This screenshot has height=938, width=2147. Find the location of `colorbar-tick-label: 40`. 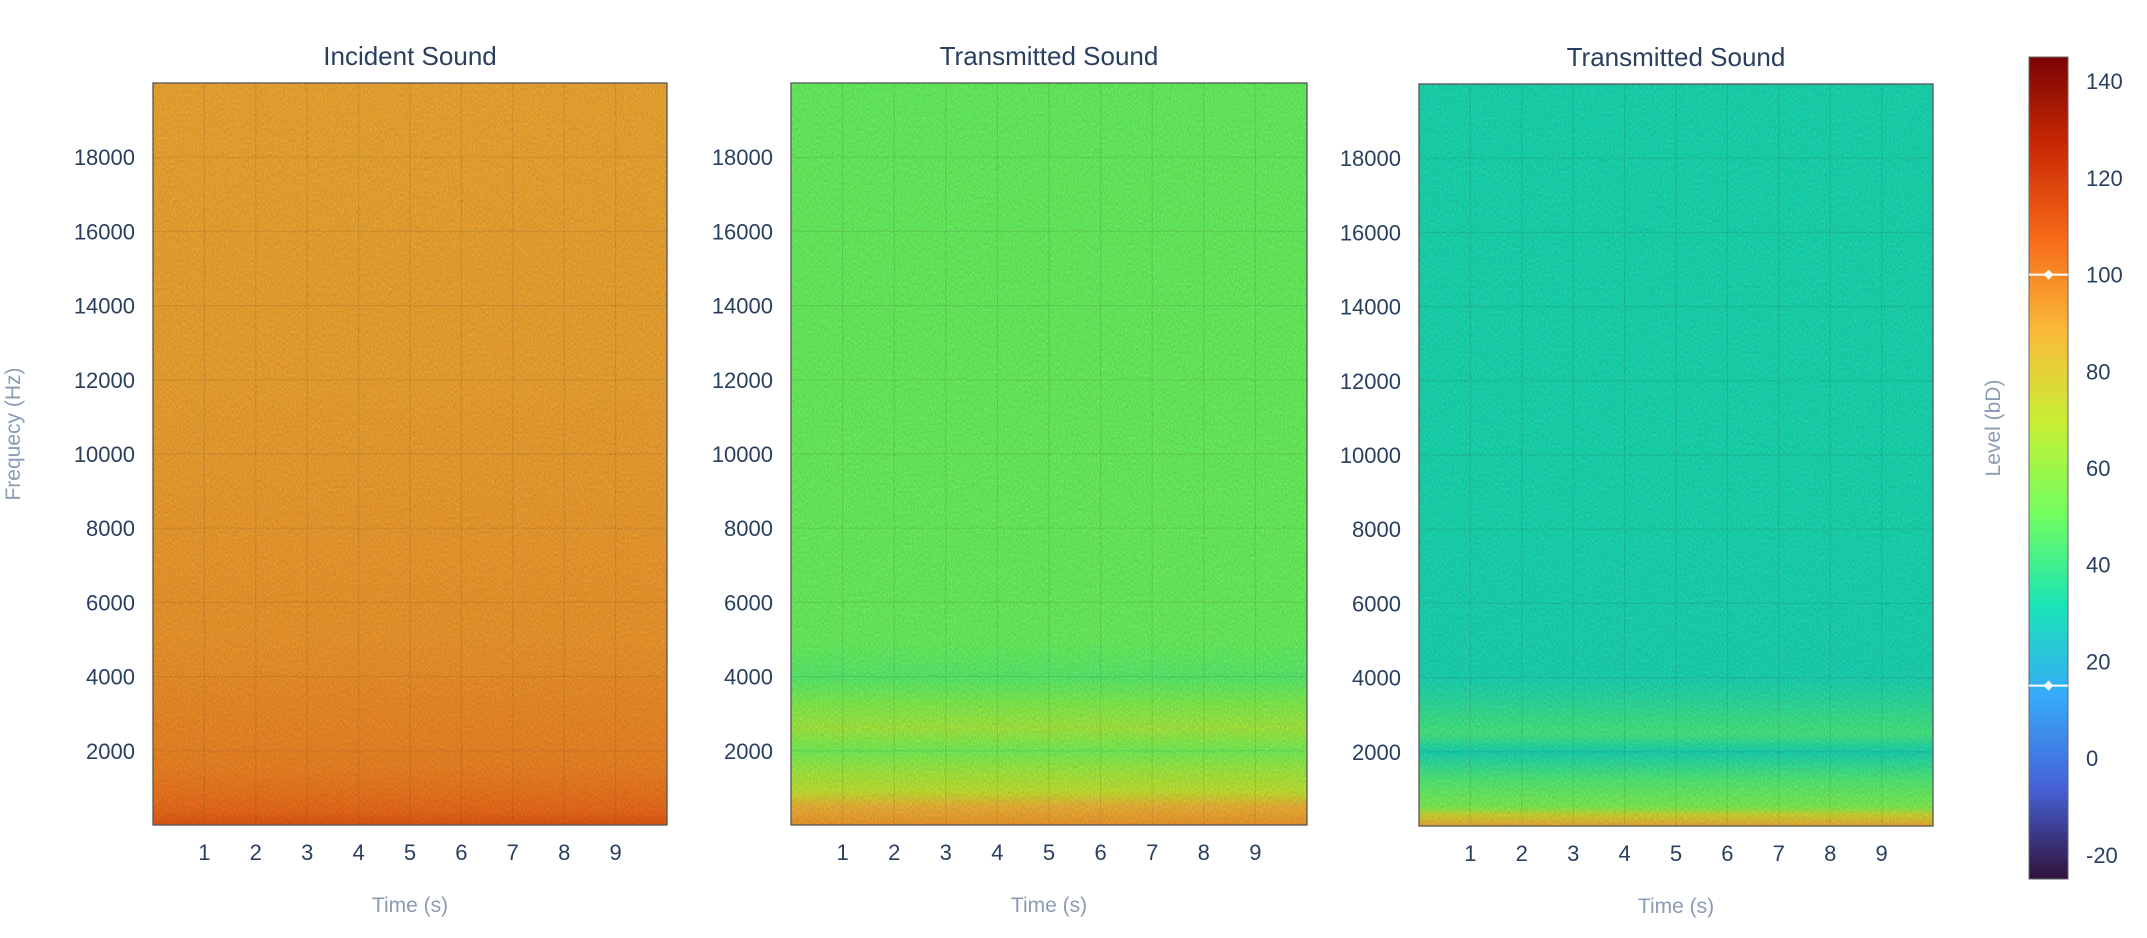

colorbar-tick-label: 40 is located at coordinates (2098, 565).